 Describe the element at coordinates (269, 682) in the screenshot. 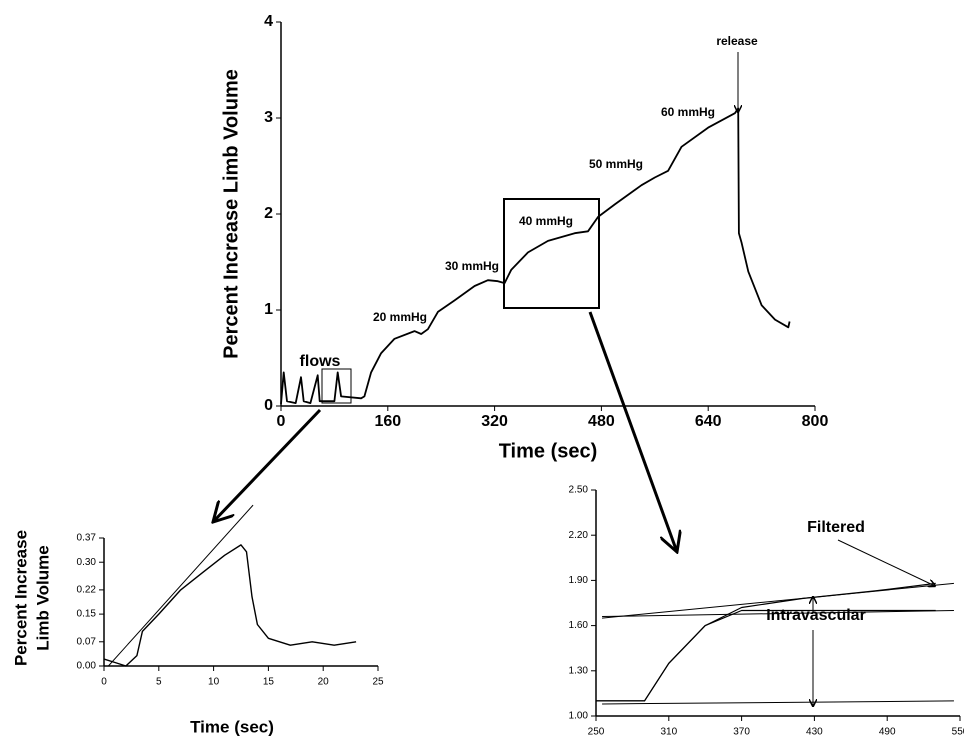

I see `x-tick-label: 15` at that location.